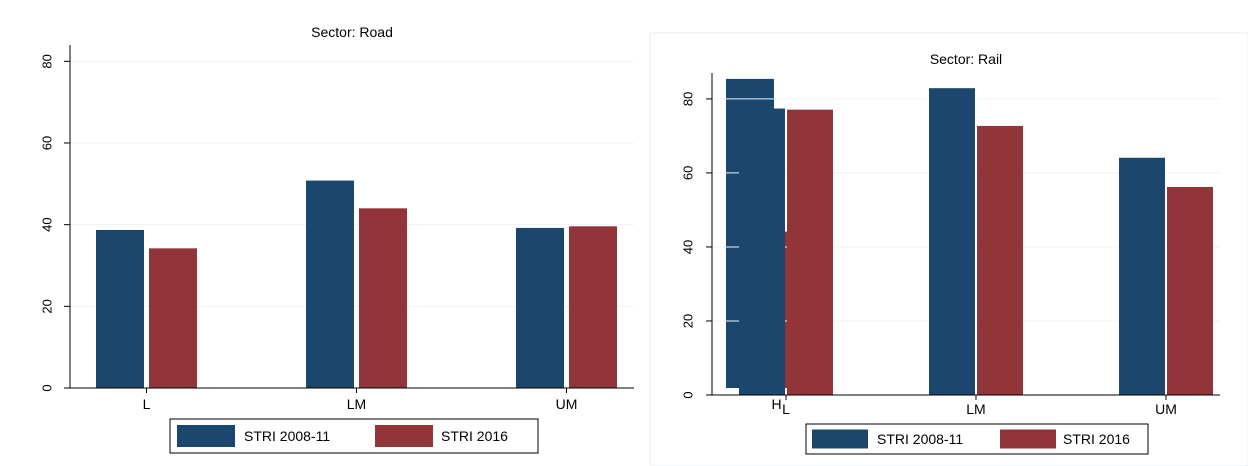 Image resolution: width=1248 pixels, height=466 pixels. What do you see at coordinates (966, 59) in the screenshot?
I see `chart-title: Sector: Rail` at bounding box center [966, 59].